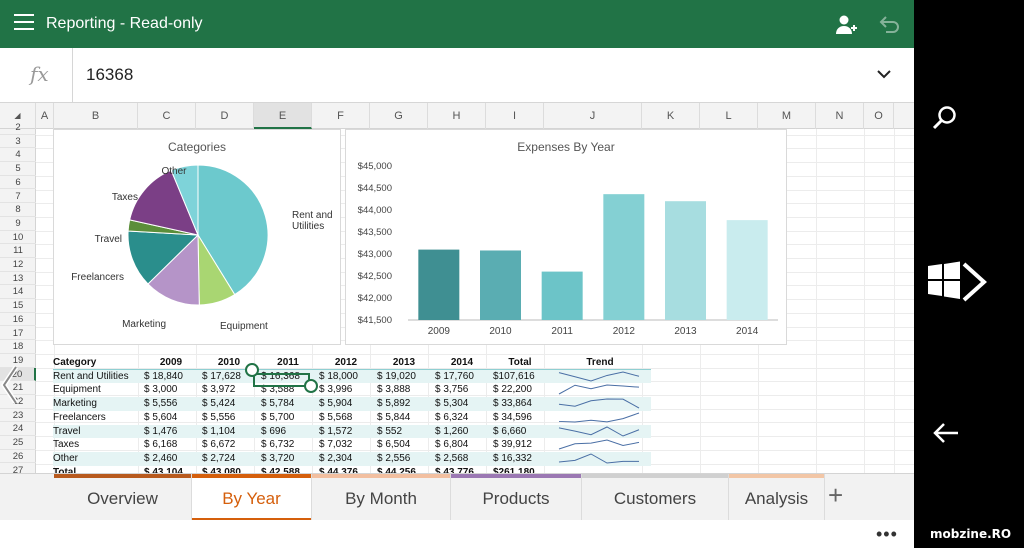 This screenshot has width=1024, height=548. I want to click on table-cell: $ 3,756, so click(452, 390).